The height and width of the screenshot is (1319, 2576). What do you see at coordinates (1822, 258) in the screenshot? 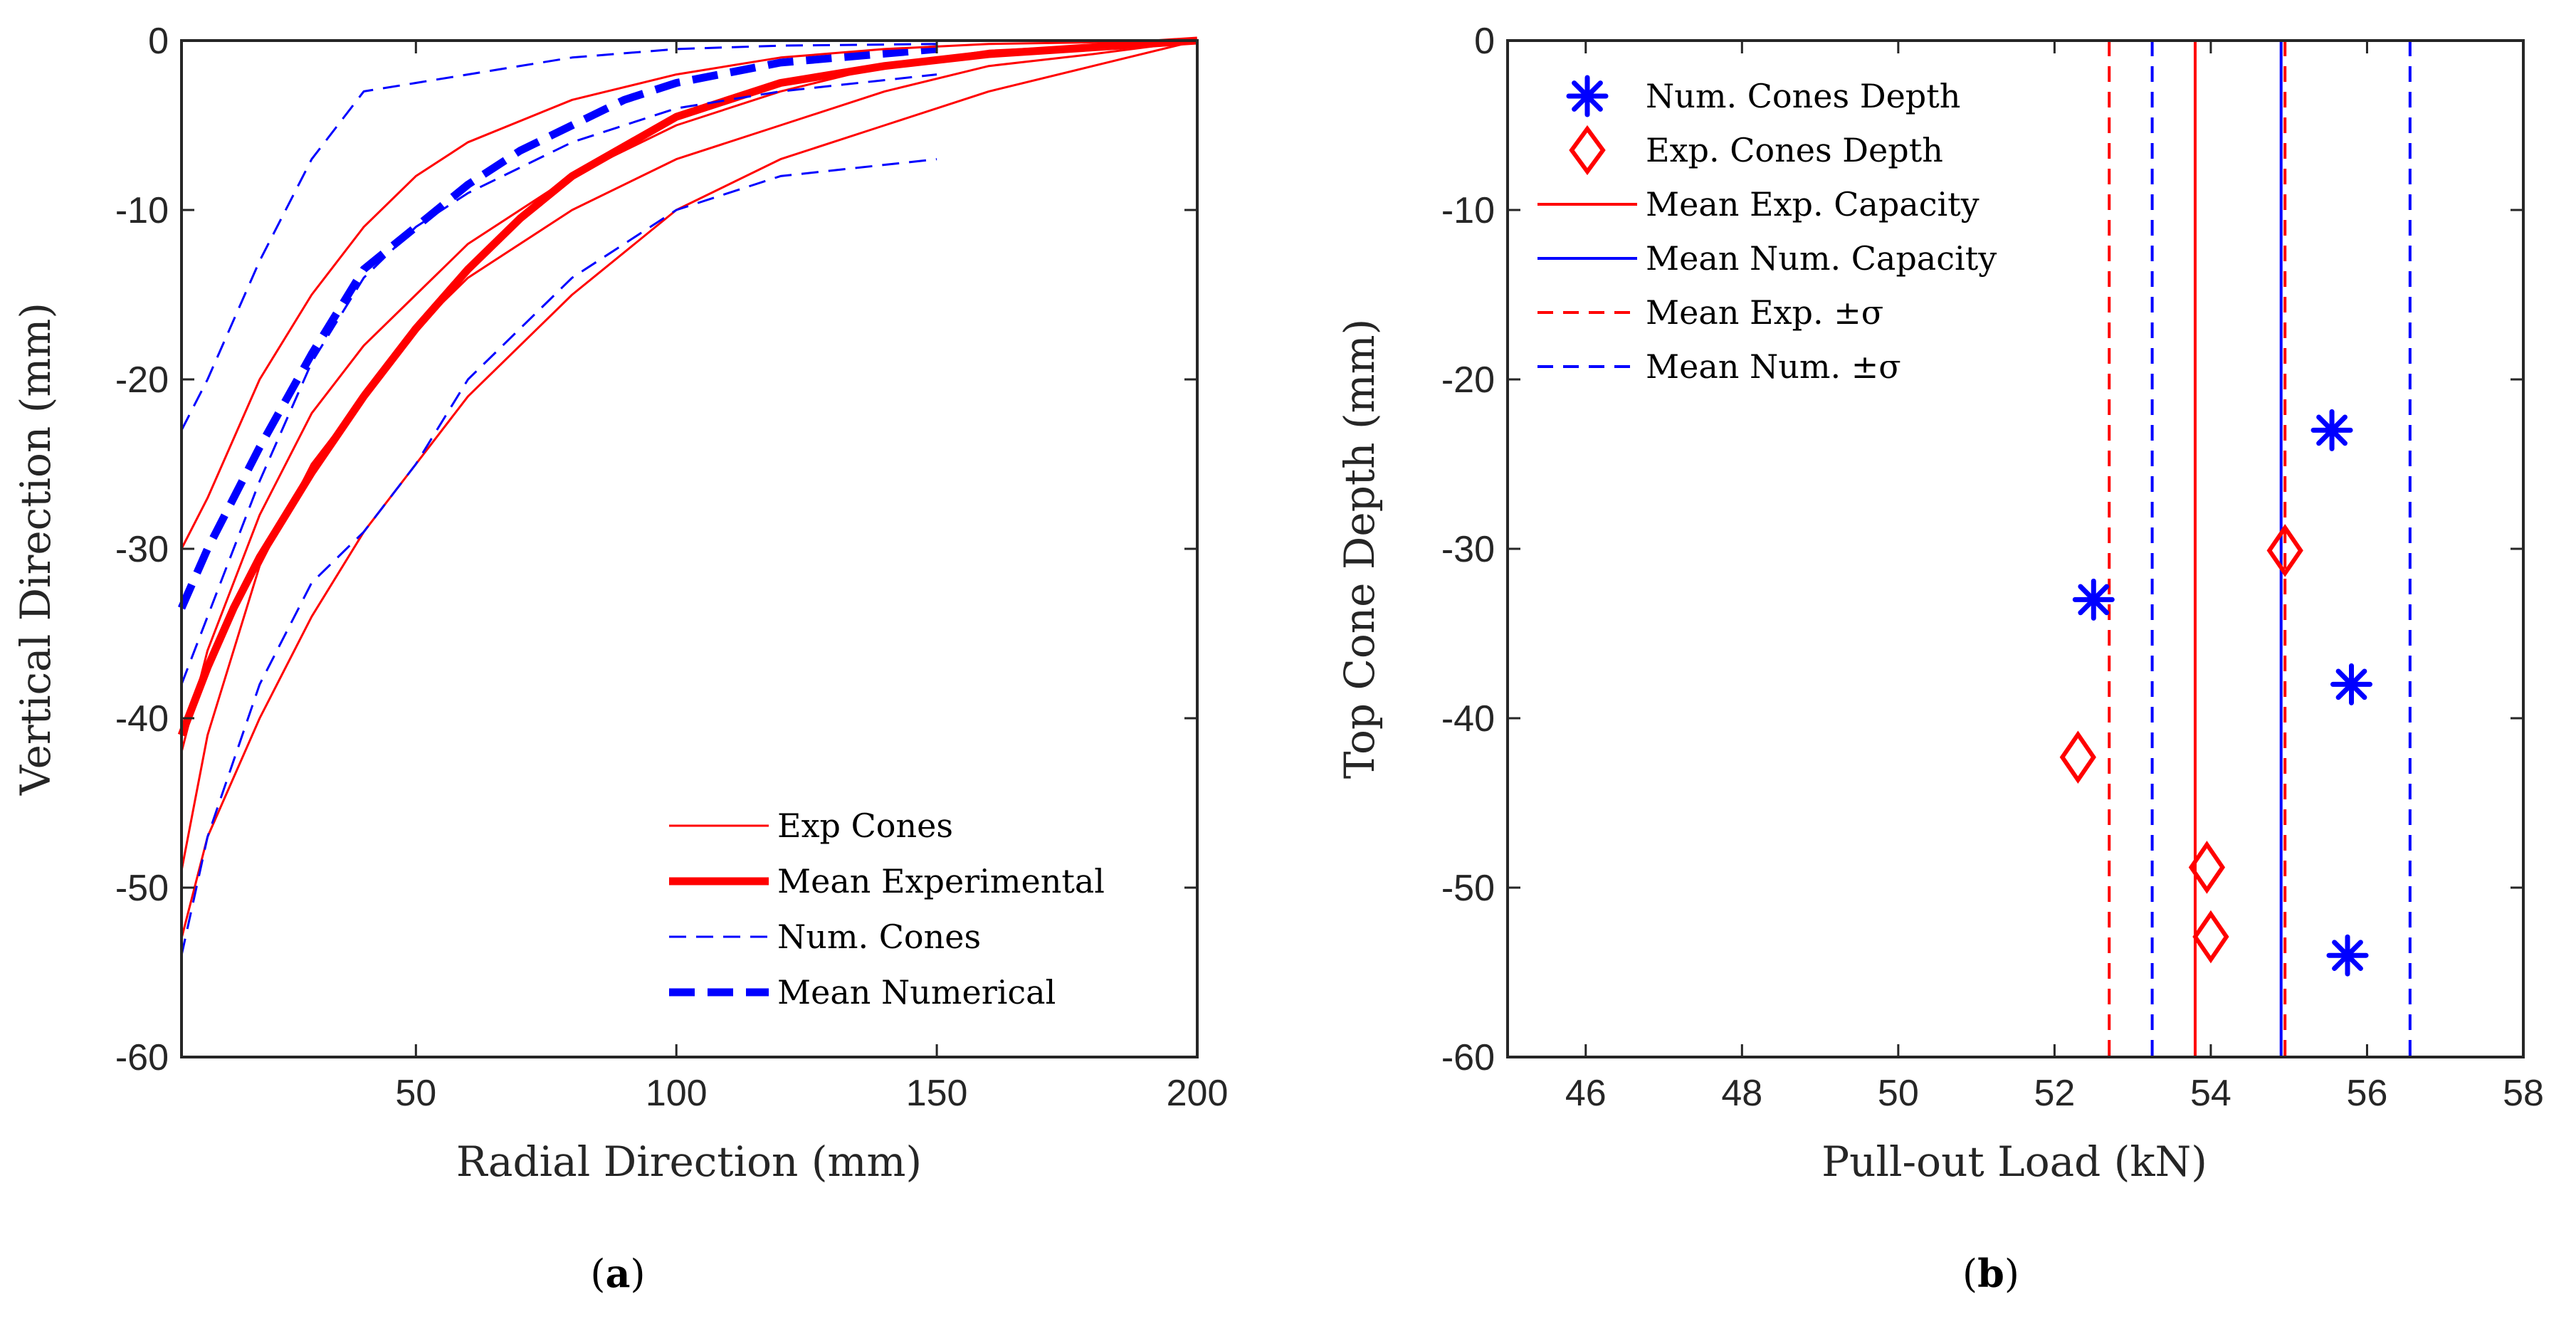
I see `legend-label: Mean Num. Capacity` at bounding box center [1822, 258].